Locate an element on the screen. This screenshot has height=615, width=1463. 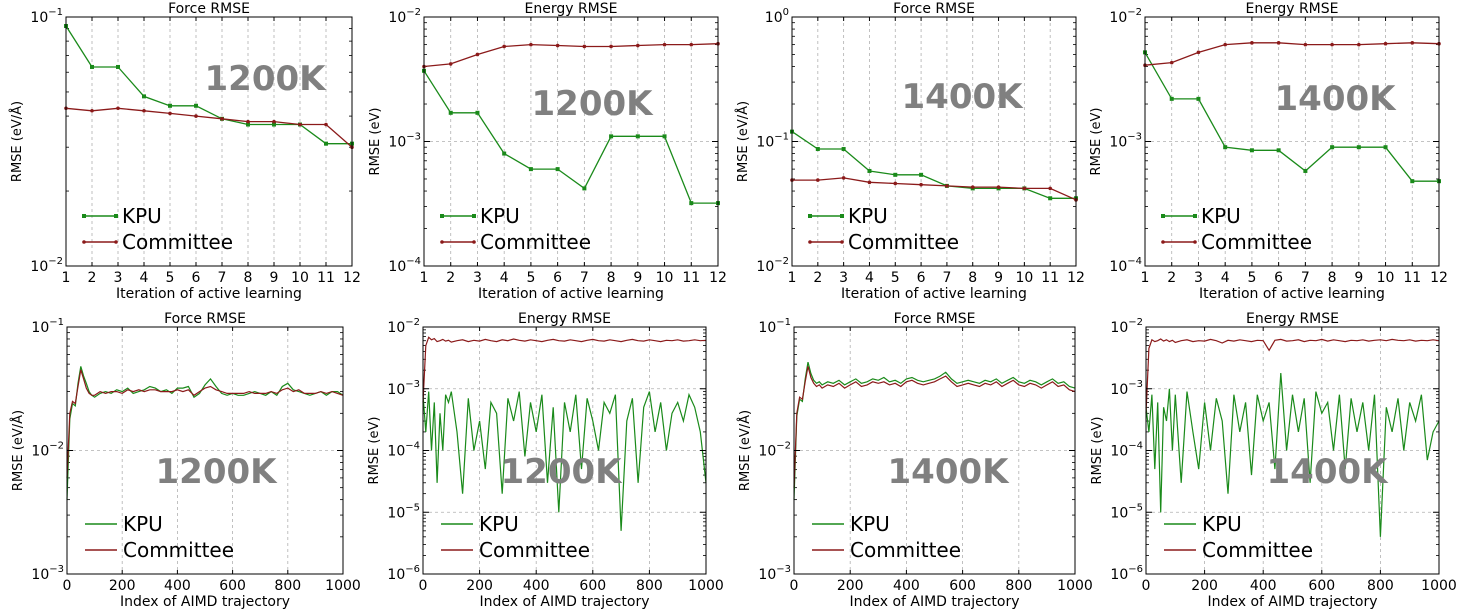
x-tick-label: 9 is located at coordinates (1358, 278).